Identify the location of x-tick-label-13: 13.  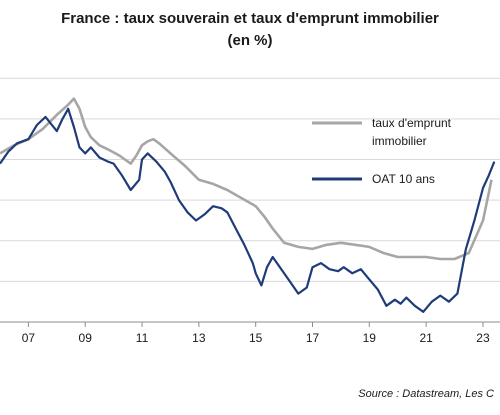
(199, 338).